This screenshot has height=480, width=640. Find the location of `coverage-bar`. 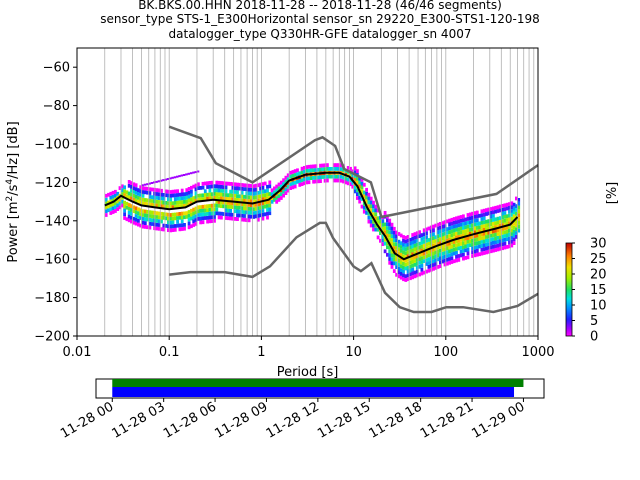

coverage-bar is located at coordinates (318, 383).